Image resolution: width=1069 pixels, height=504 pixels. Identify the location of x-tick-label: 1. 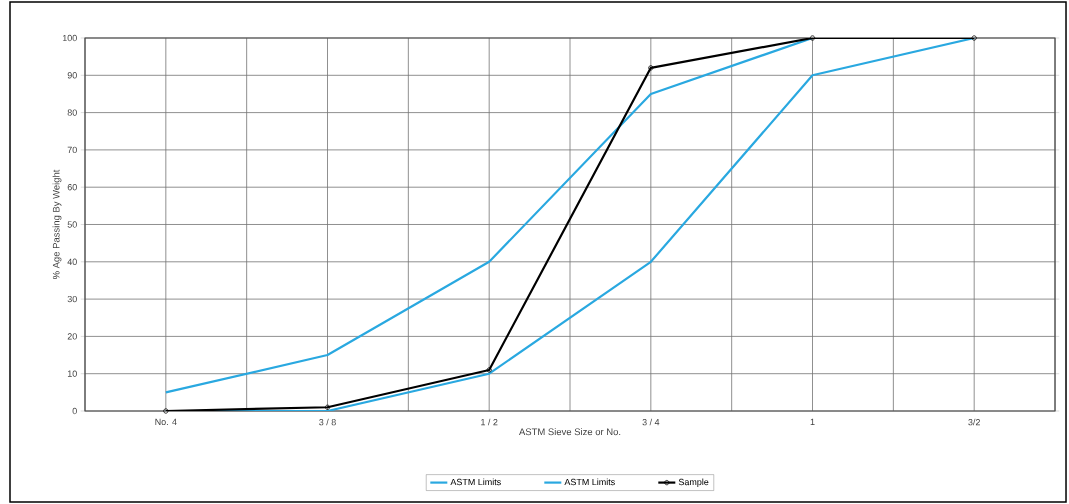
(812, 421).